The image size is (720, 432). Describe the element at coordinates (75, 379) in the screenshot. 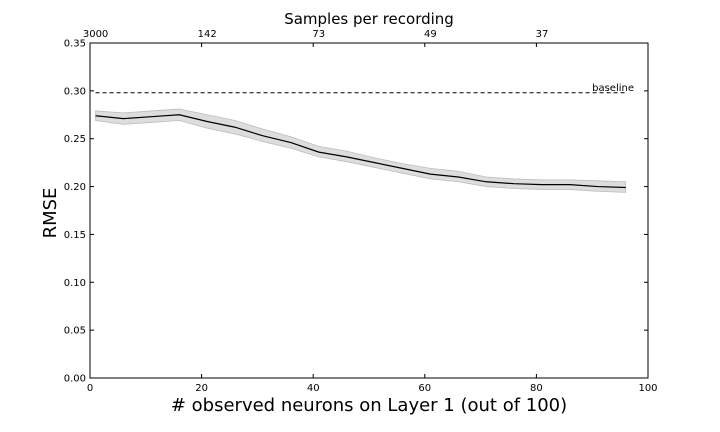

I see `y-tick-label: 0.00` at that location.